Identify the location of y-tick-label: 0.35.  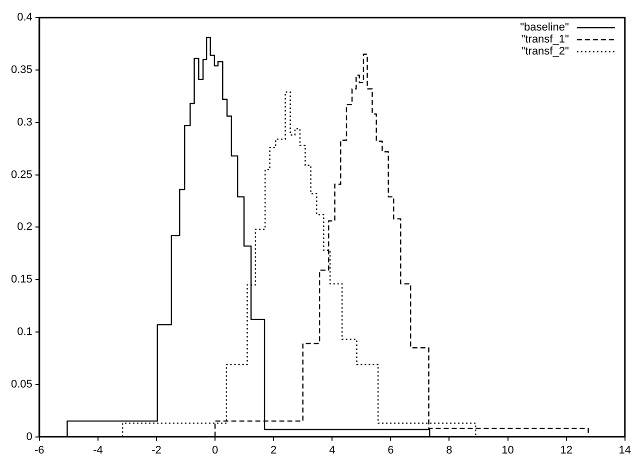
(21, 70).